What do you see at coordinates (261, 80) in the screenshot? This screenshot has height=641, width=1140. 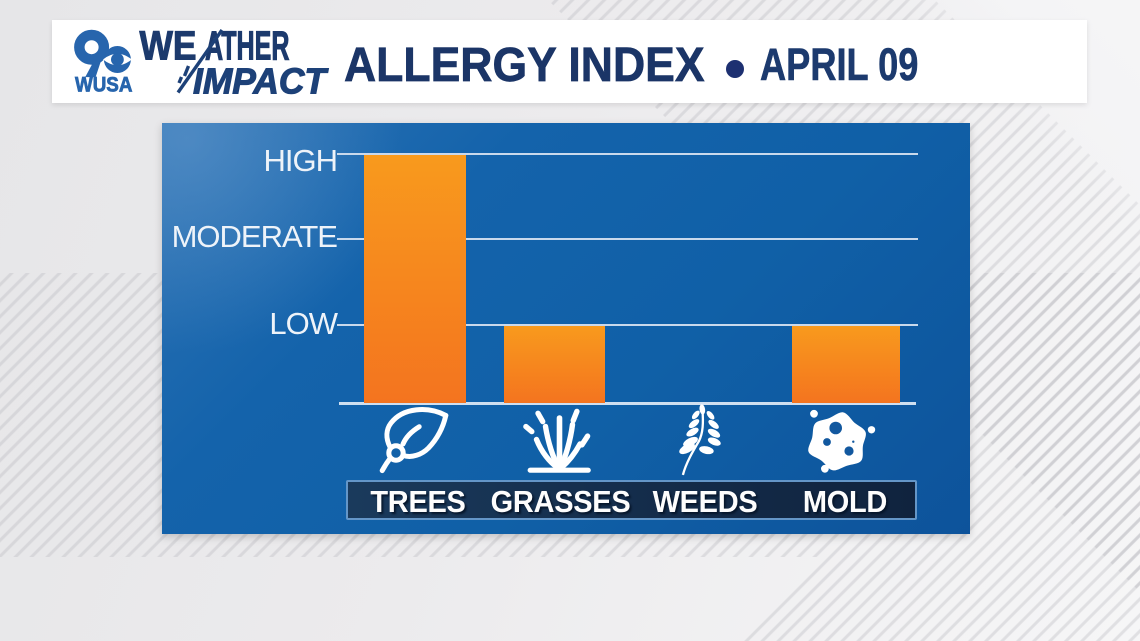 I see `svg-text: IMPACT` at bounding box center [261, 80].